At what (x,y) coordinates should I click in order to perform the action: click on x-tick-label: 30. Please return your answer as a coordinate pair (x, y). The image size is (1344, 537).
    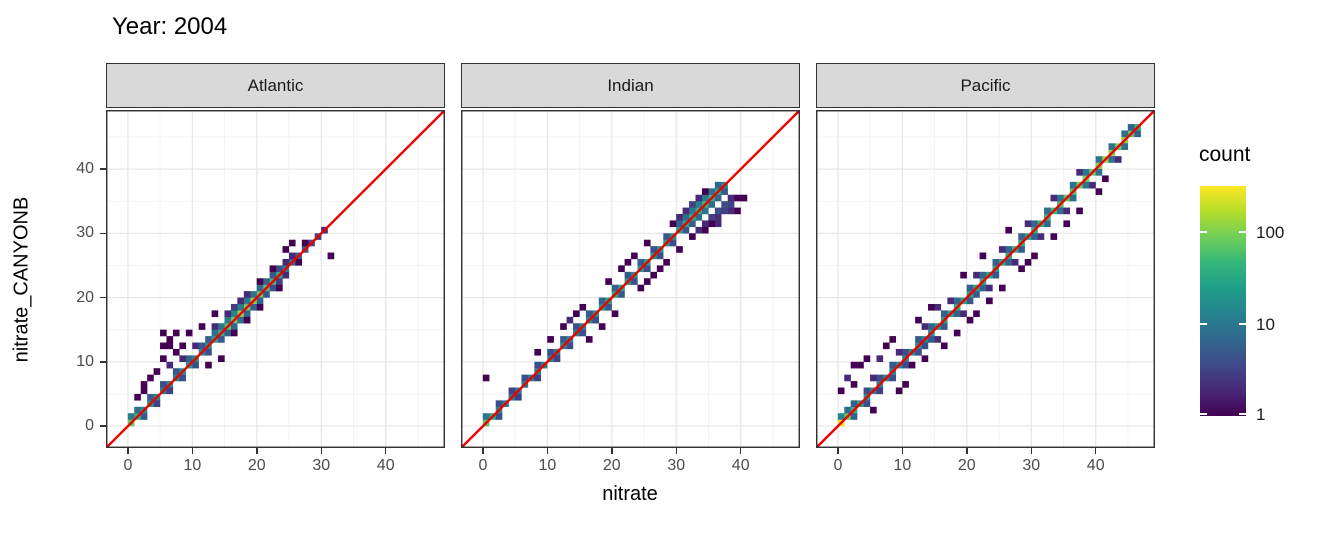
    Looking at the image, I should click on (1031, 465).